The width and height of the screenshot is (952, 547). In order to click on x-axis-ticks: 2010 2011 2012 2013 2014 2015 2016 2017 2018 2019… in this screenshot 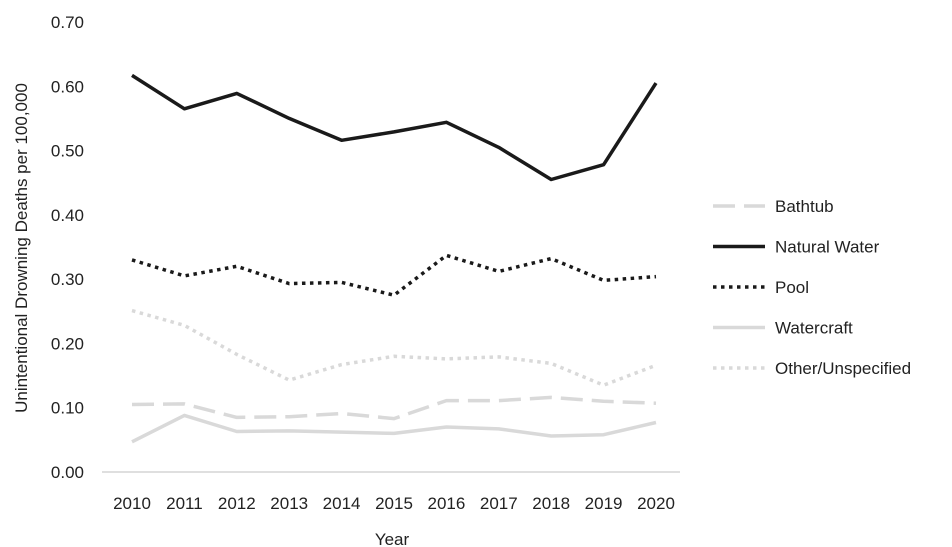, I will do `click(394, 503)`.